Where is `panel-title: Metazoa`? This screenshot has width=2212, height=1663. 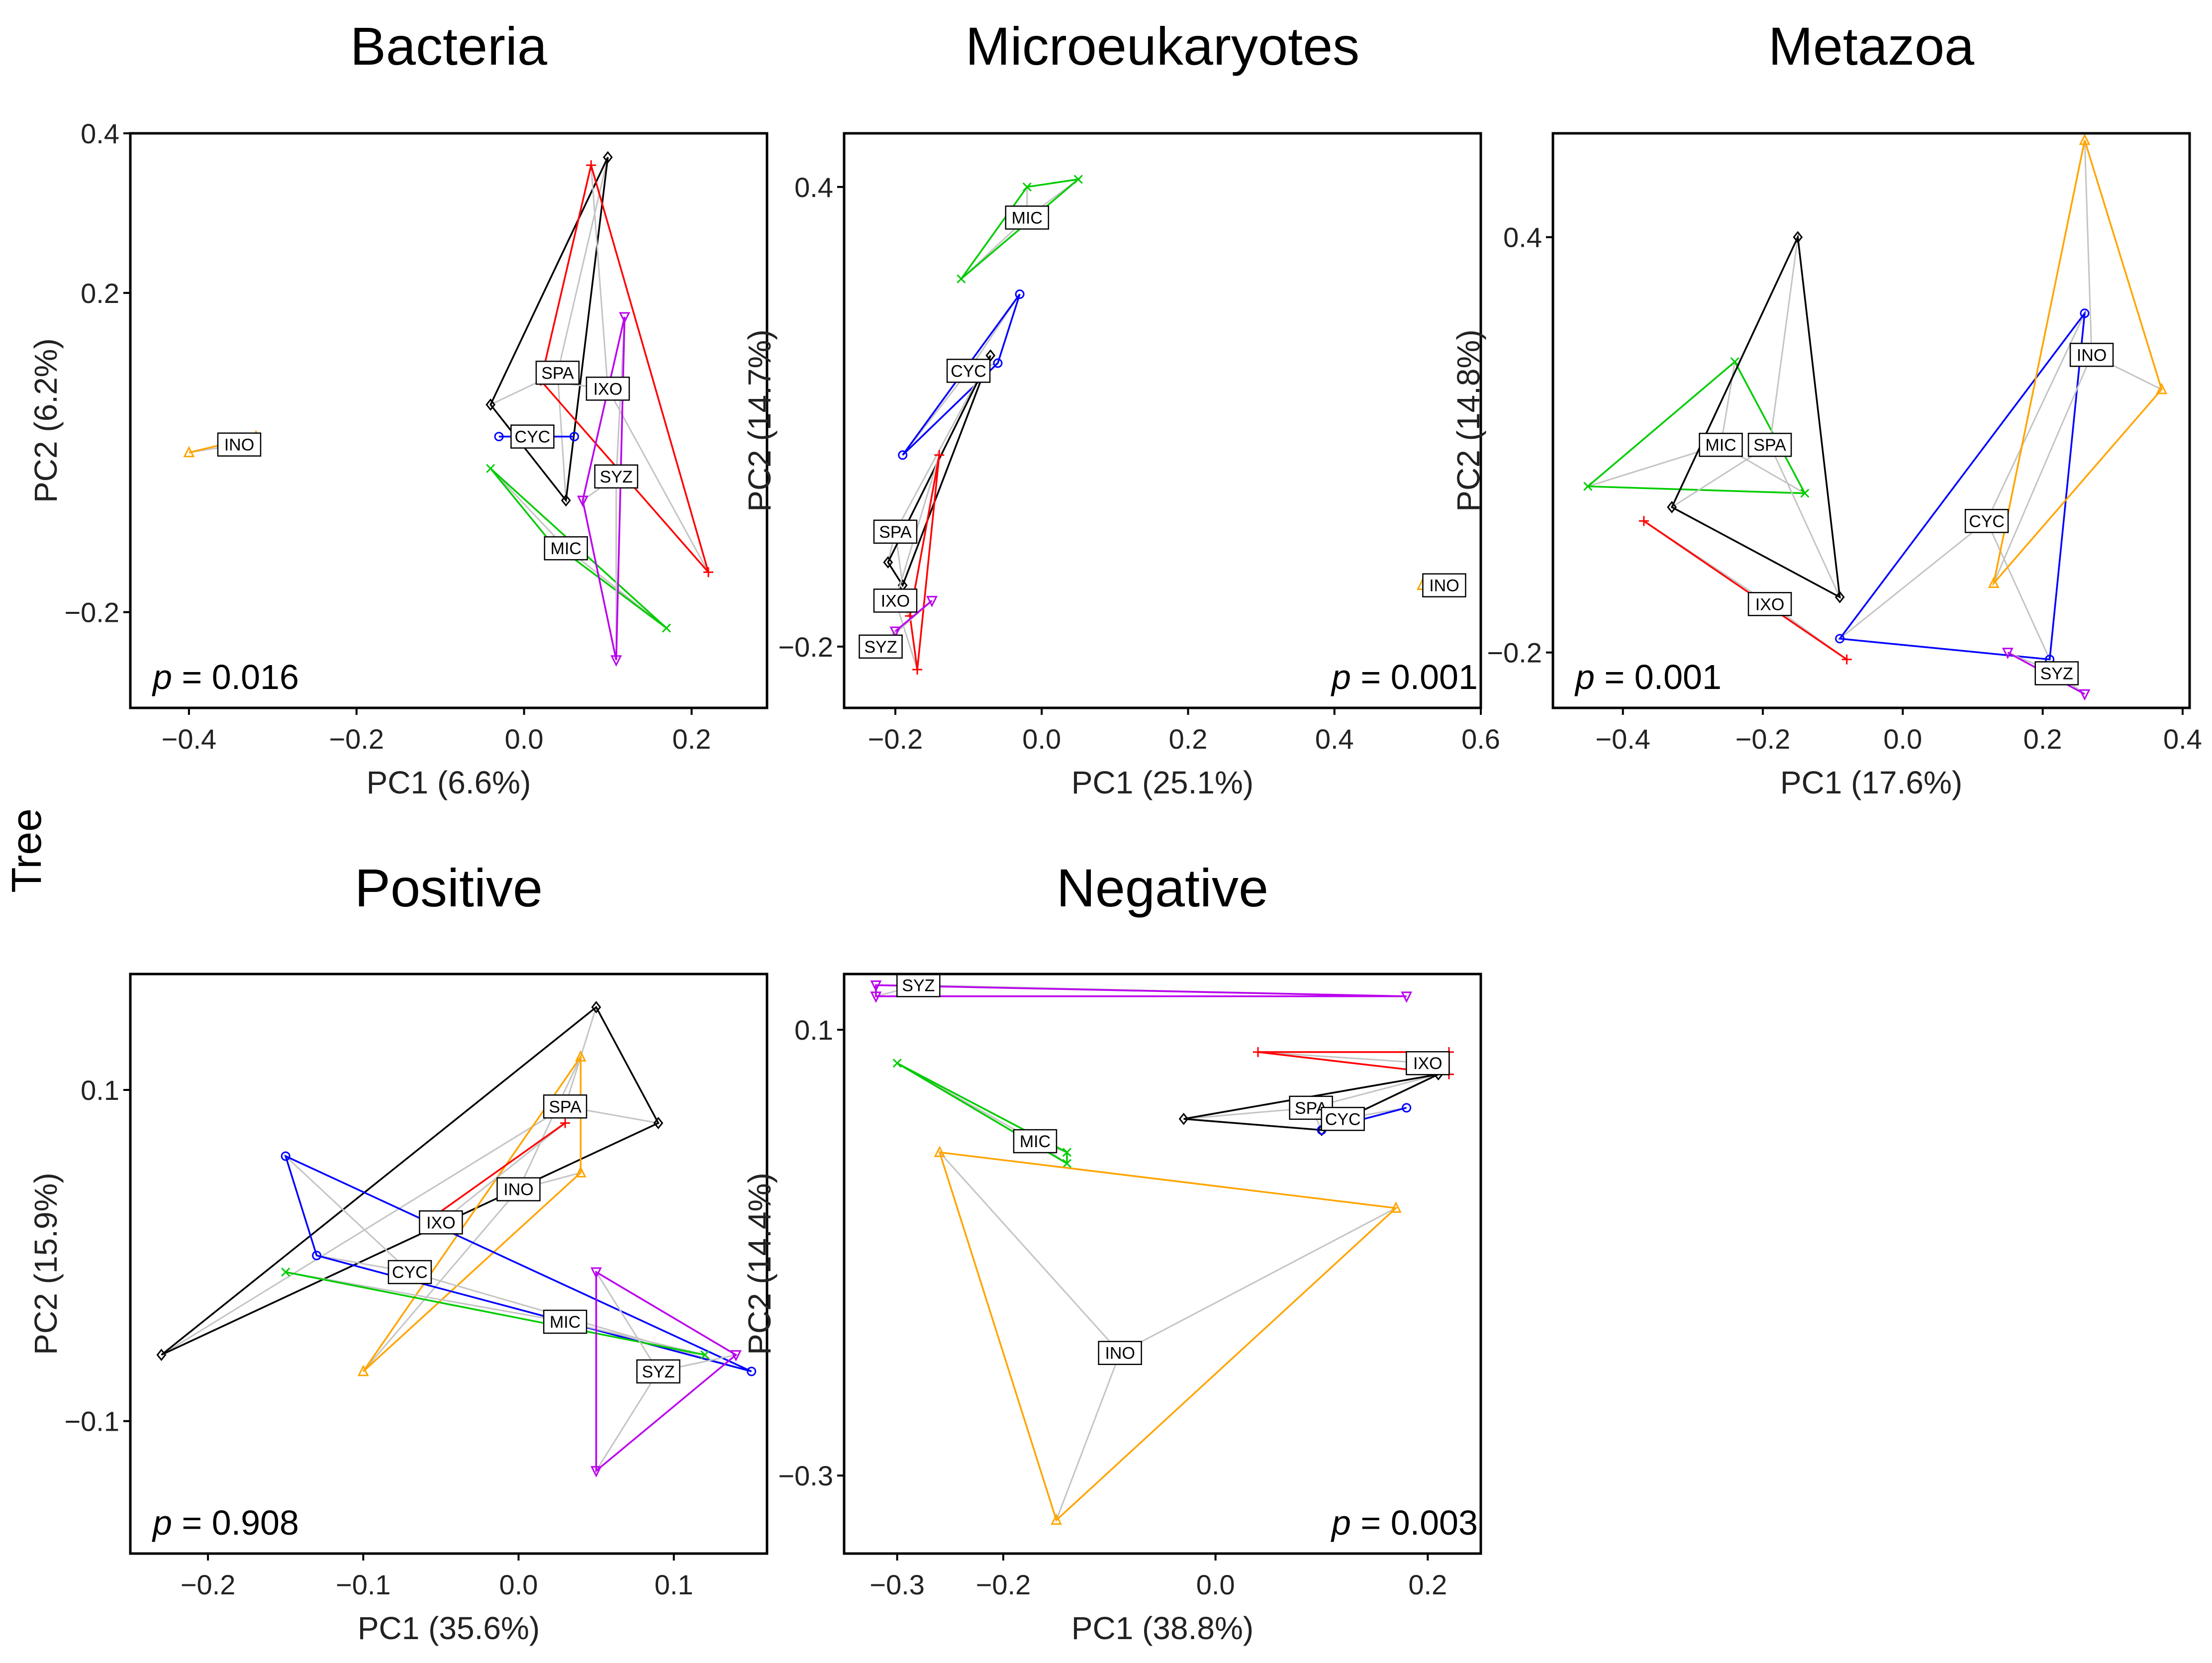 panel-title: Metazoa is located at coordinates (1872, 46).